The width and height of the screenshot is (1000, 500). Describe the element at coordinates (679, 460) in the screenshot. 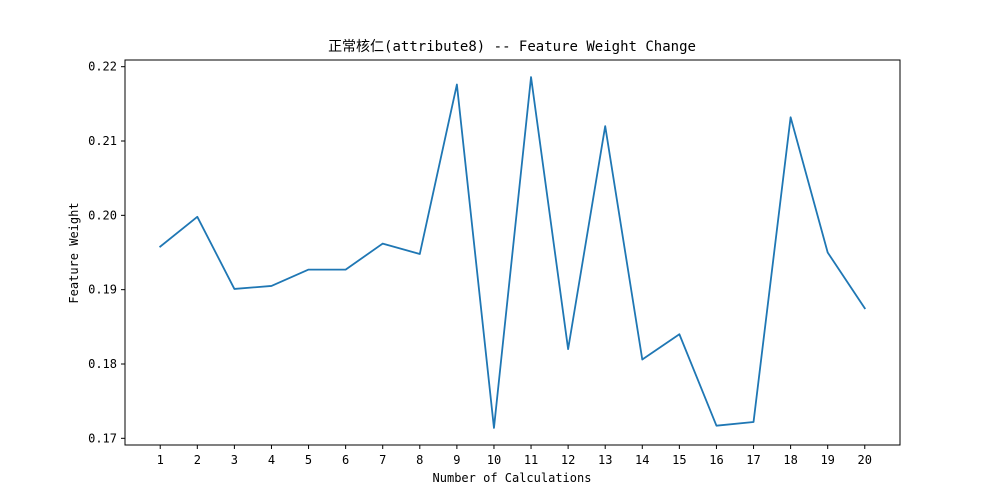

I see `x-tick-label: 15` at that location.